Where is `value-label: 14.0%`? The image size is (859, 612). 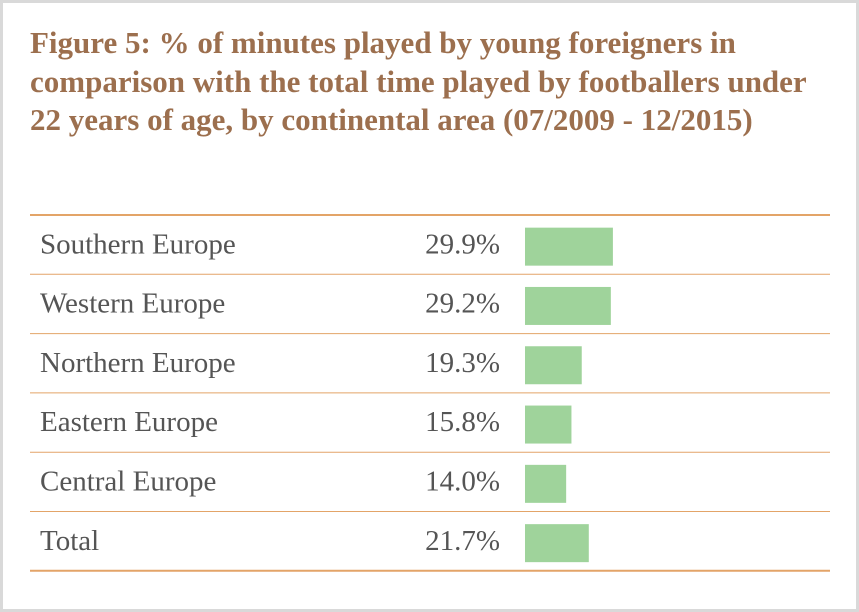
value-label: 14.0% is located at coordinates (462, 482).